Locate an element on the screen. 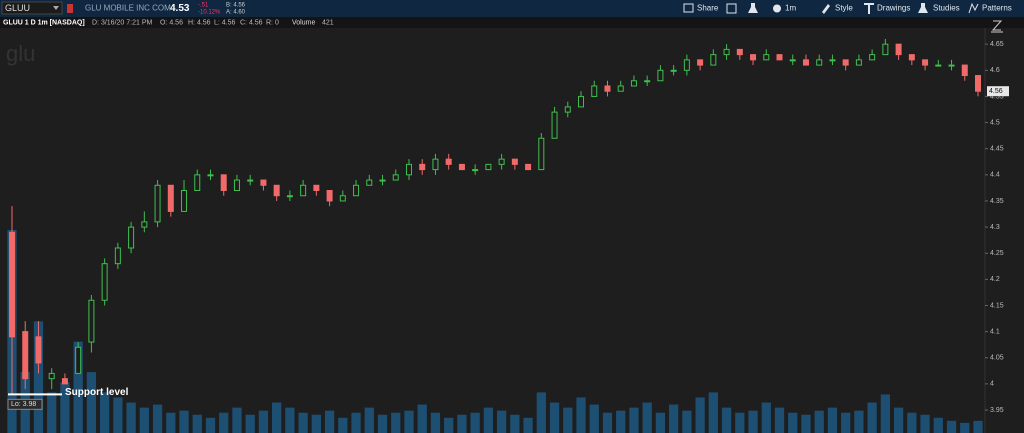 The image size is (1024, 433). volume-label: Volume is located at coordinates (303, 22).